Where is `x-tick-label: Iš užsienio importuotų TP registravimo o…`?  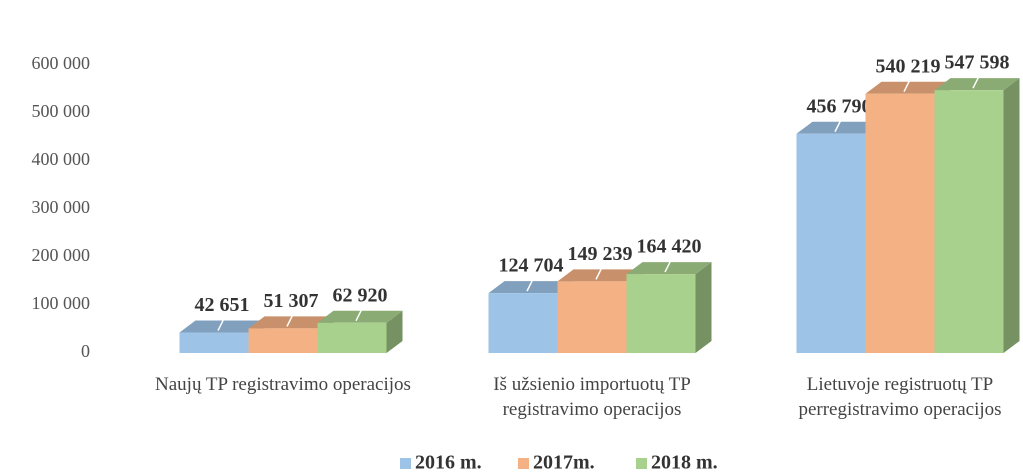
x-tick-label: Iš užsienio importuotų TP registravimo o… is located at coordinates (592, 397).